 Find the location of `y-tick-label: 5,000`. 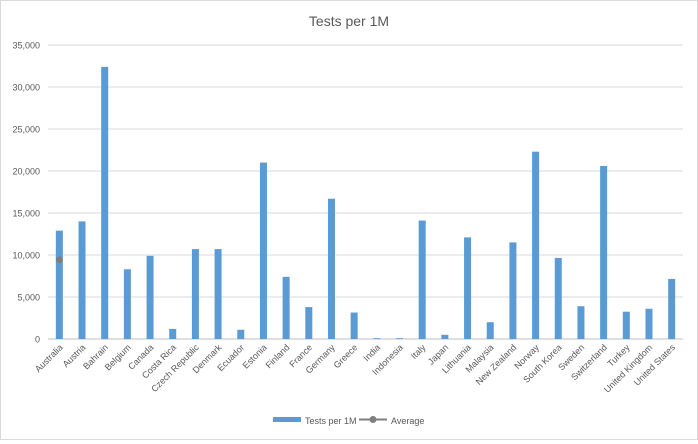

y-tick-label: 5,000 is located at coordinates (28, 298).